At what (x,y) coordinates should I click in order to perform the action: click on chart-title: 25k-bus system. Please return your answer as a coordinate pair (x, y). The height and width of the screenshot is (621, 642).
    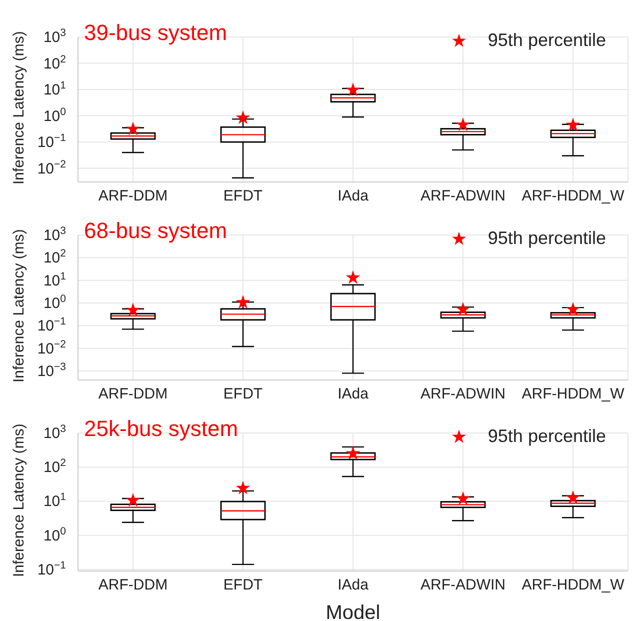
    Looking at the image, I should click on (161, 429).